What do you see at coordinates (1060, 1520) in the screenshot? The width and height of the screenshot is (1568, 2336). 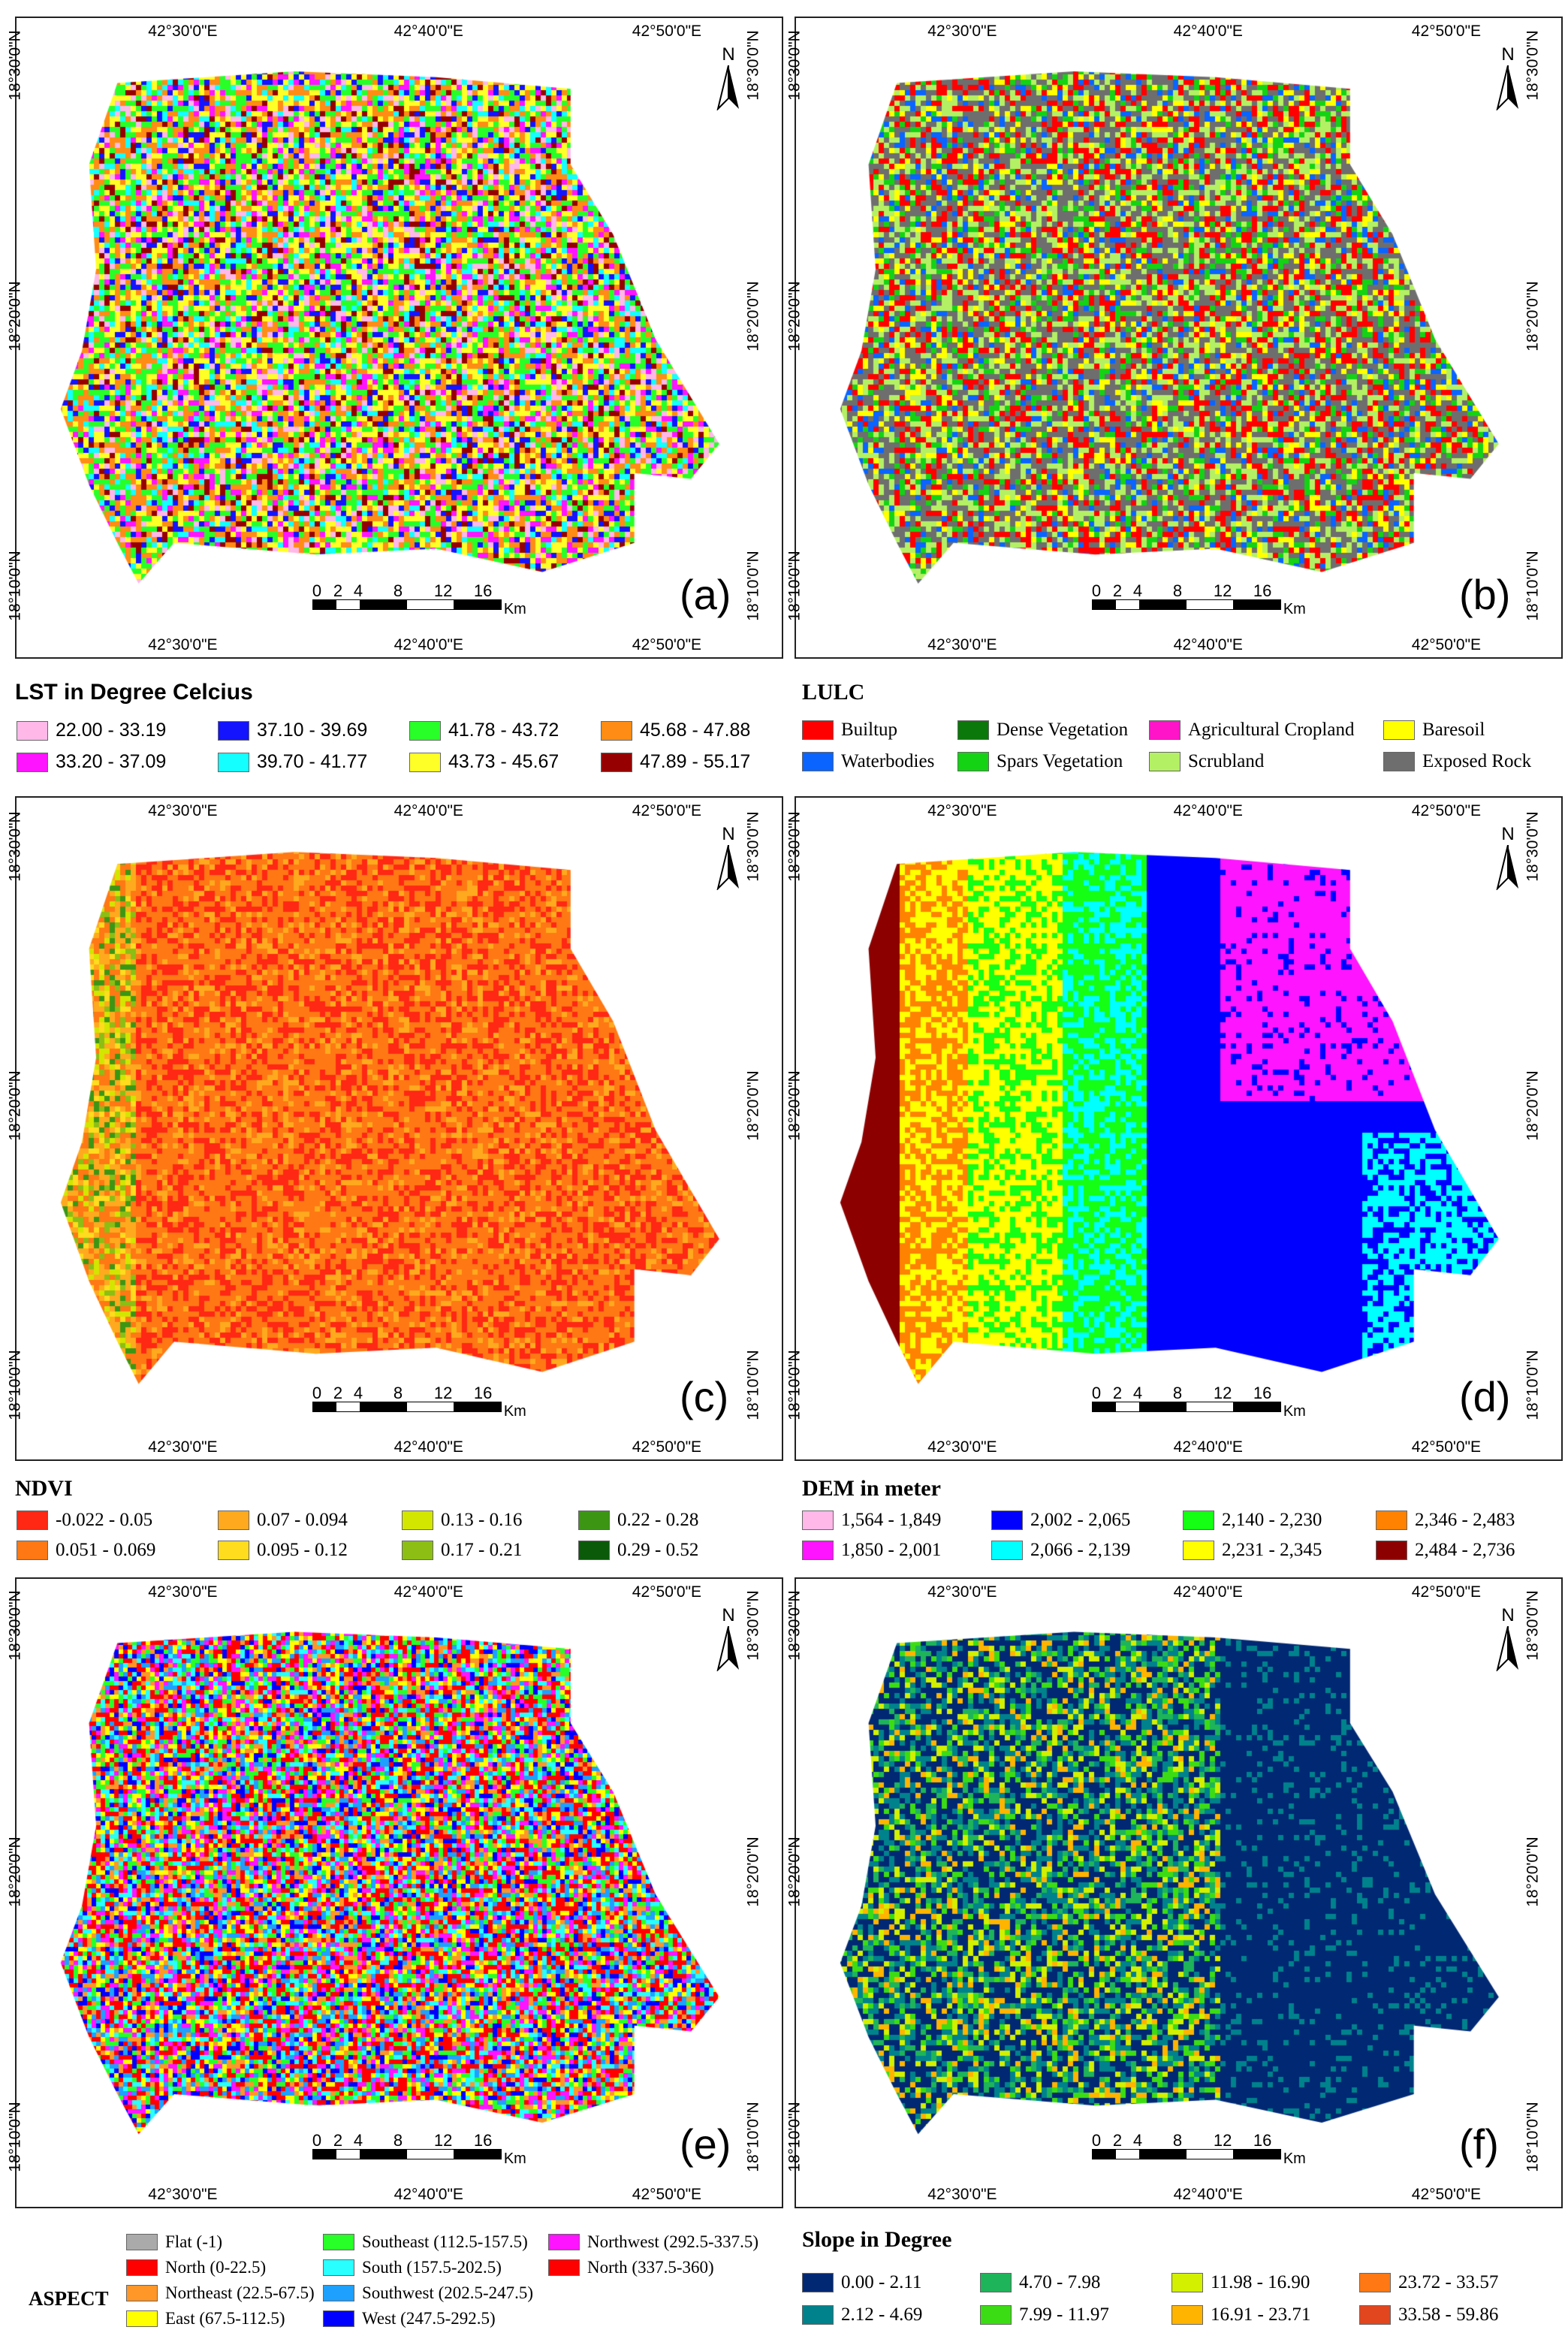 I see `legend-item: 2,002 - 2,065` at bounding box center [1060, 1520].